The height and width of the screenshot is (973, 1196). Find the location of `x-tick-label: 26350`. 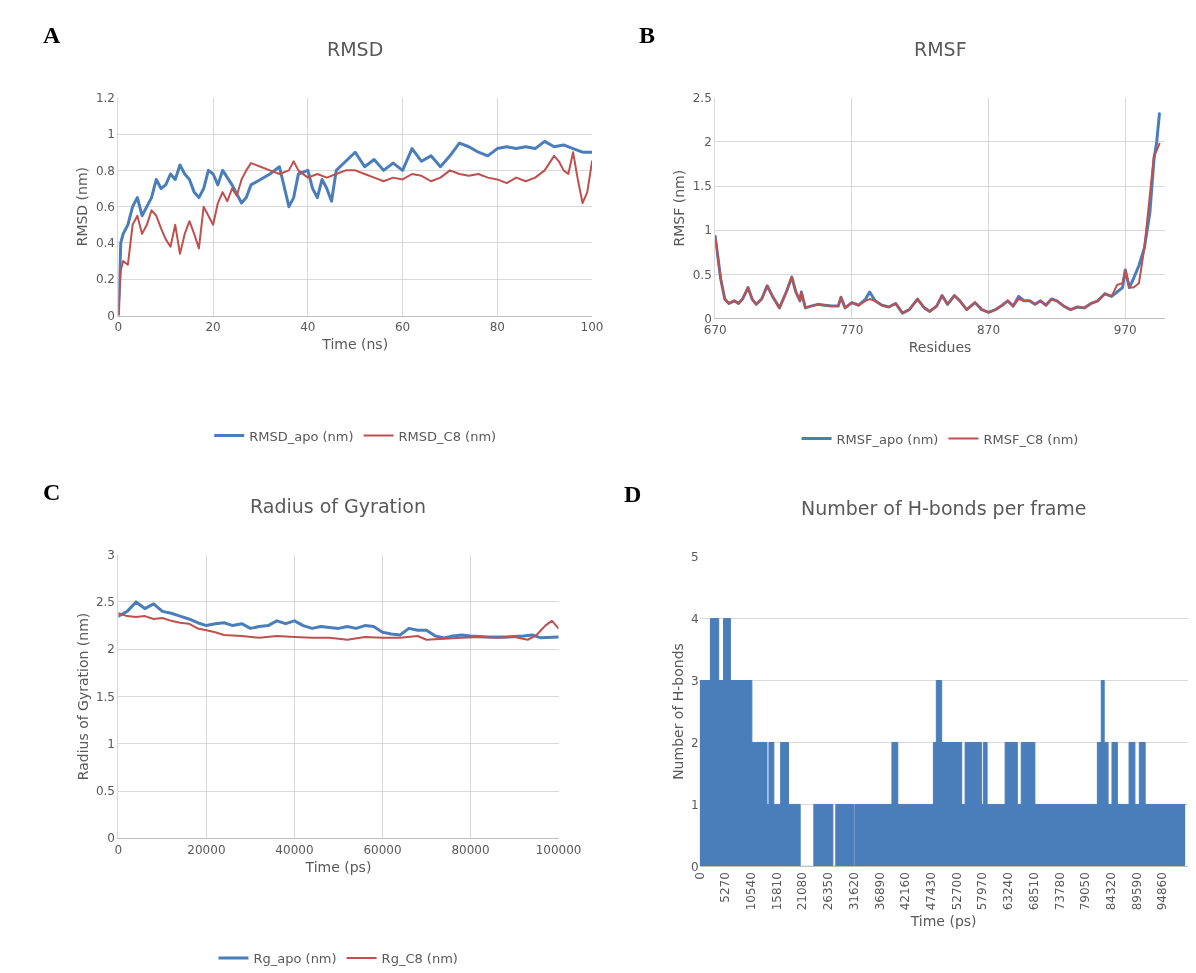

x-tick-label: 26350 is located at coordinates (828, 891).